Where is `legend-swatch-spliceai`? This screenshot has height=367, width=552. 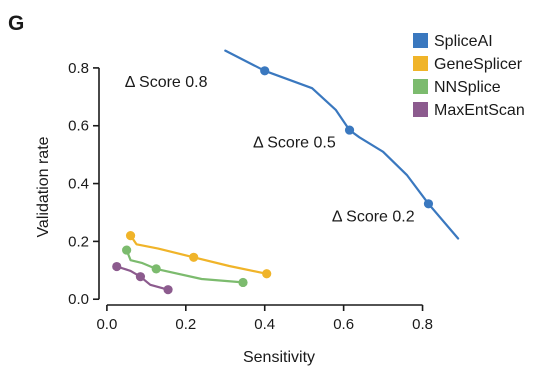 legend-swatch-spliceai is located at coordinates (420, 40).